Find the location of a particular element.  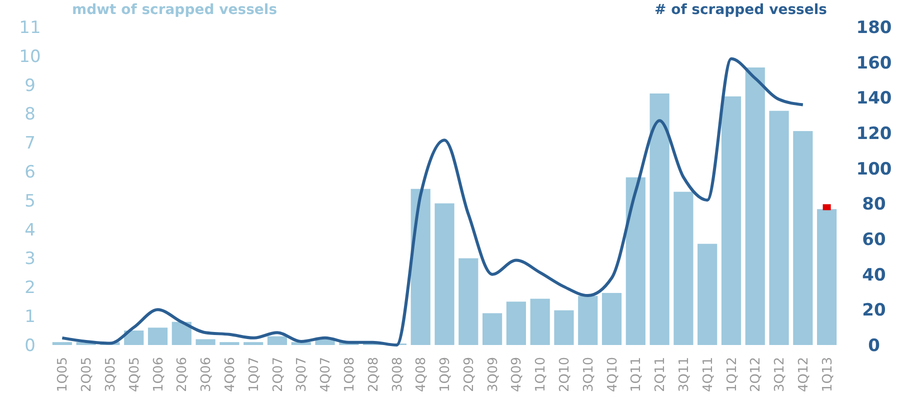

x-tick-label: 3Q06 is located at coordinates (206, 374).